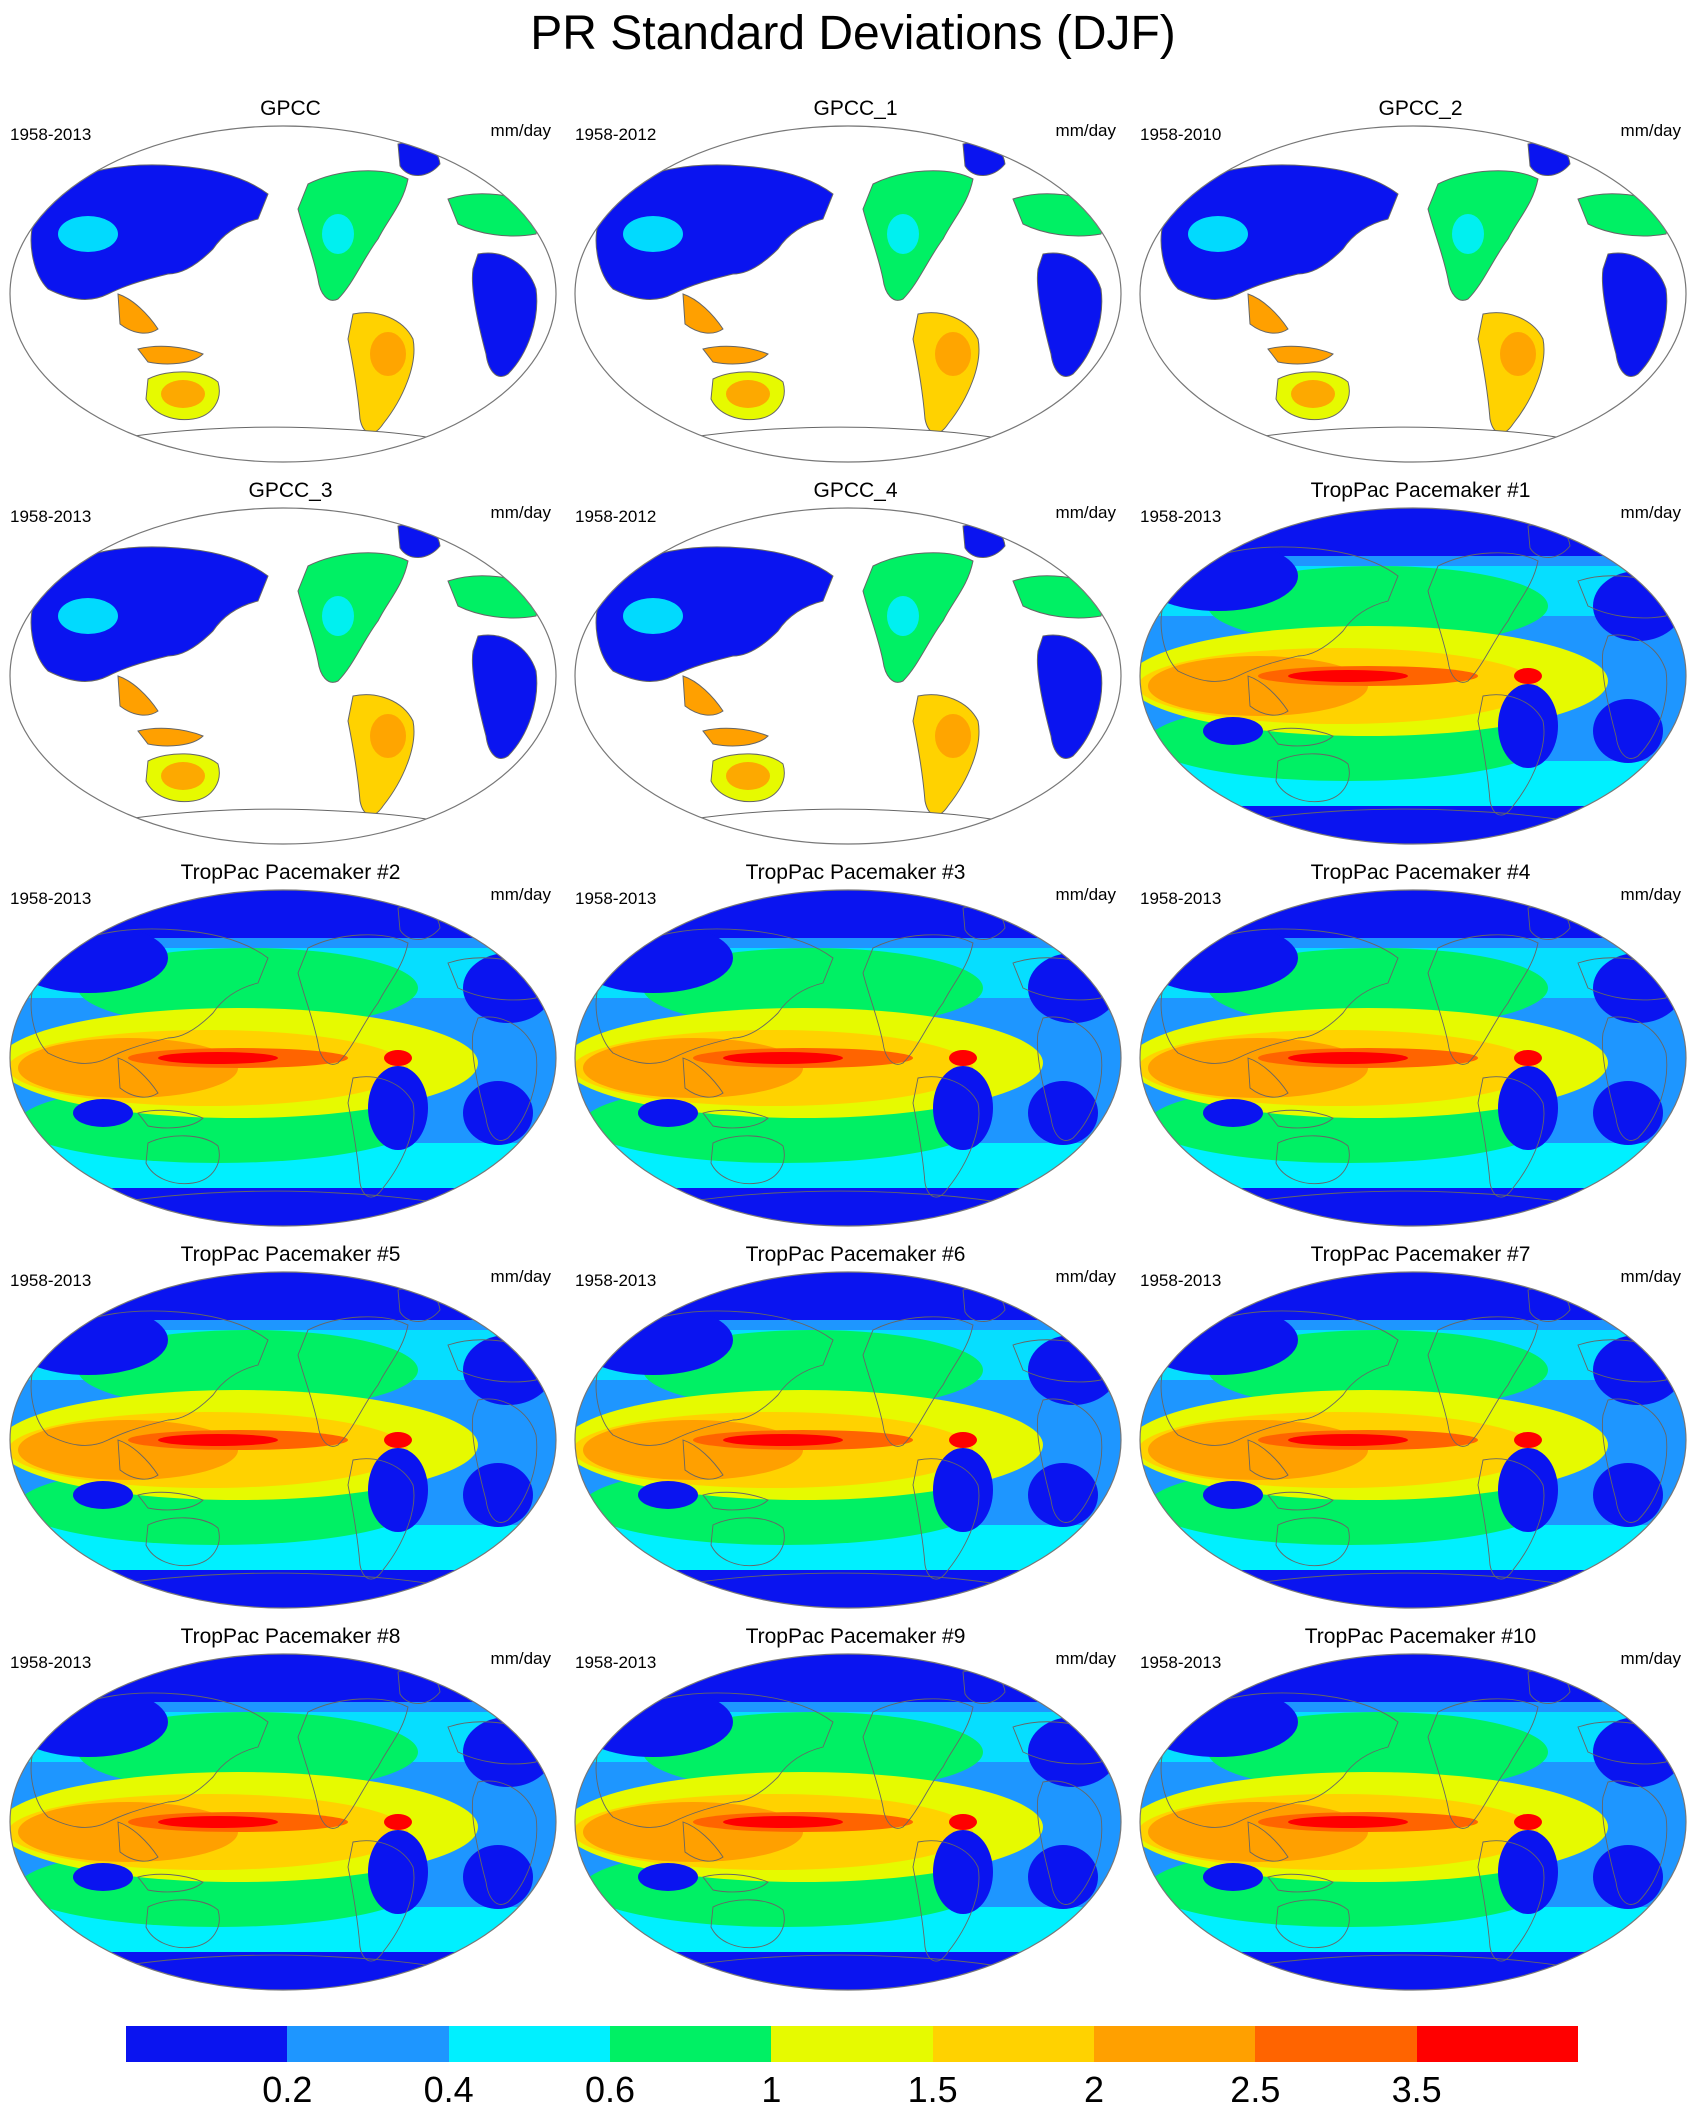 This screenshot has height=2111, width=1706. What do you see at coordinates (855, 872) in the screenshot?
I see `panel-title: TropPac Pacemaker #3` at bounding box center [855, 872].